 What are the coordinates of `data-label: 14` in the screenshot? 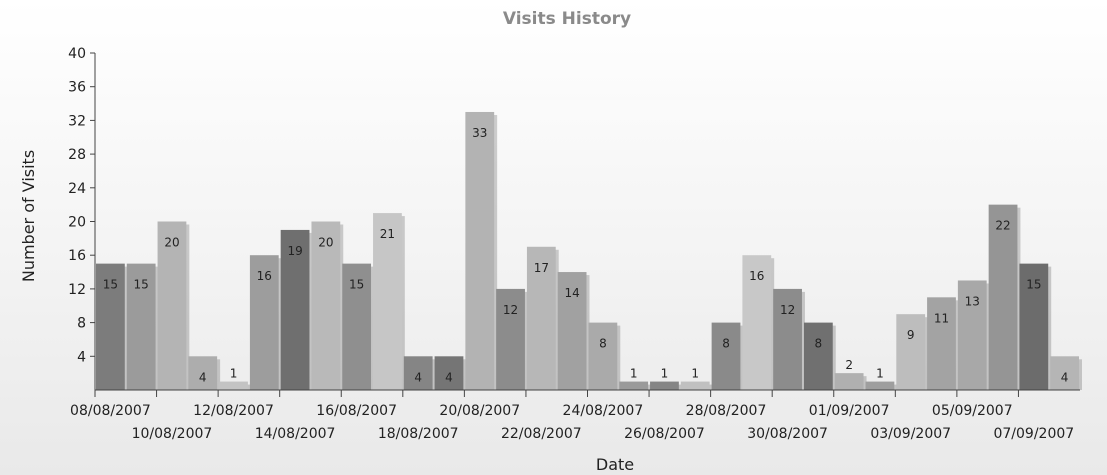 It's located at (571, 293).